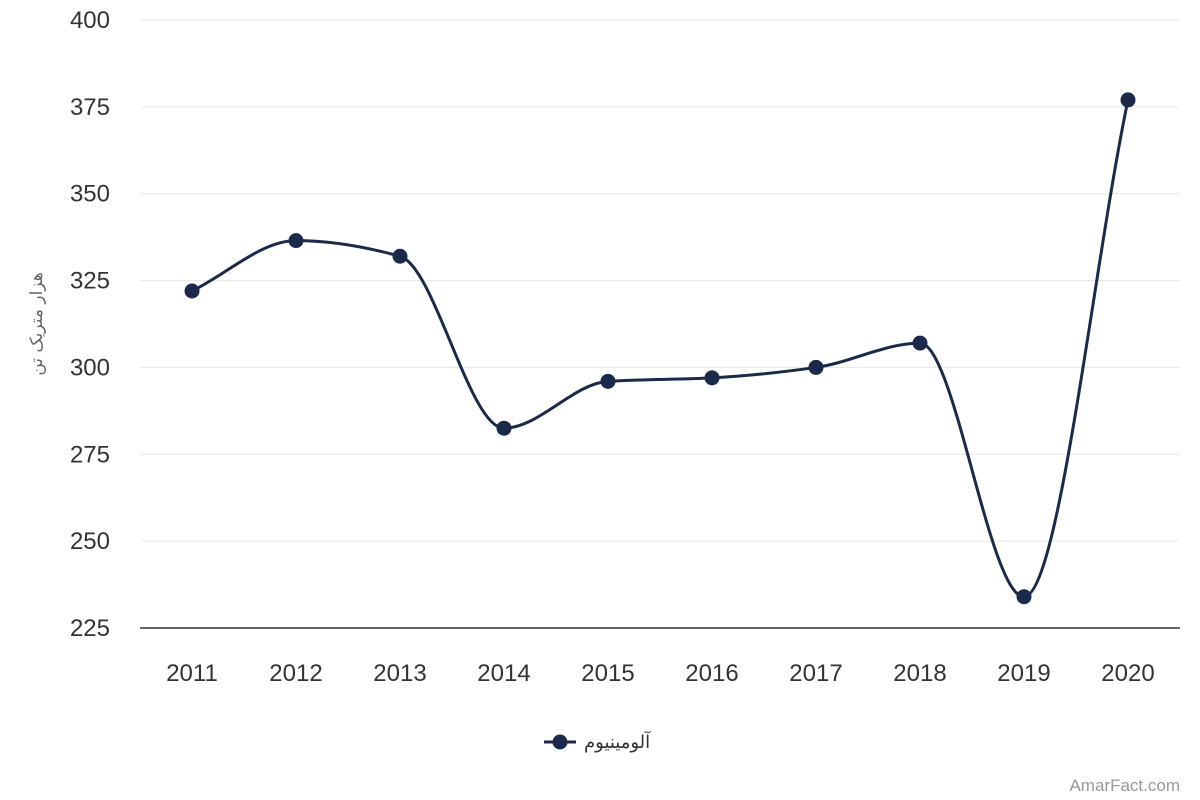 The width and height of the screenshot is (1200, 800). I want to click on data-point-2014, so click(504, 428).